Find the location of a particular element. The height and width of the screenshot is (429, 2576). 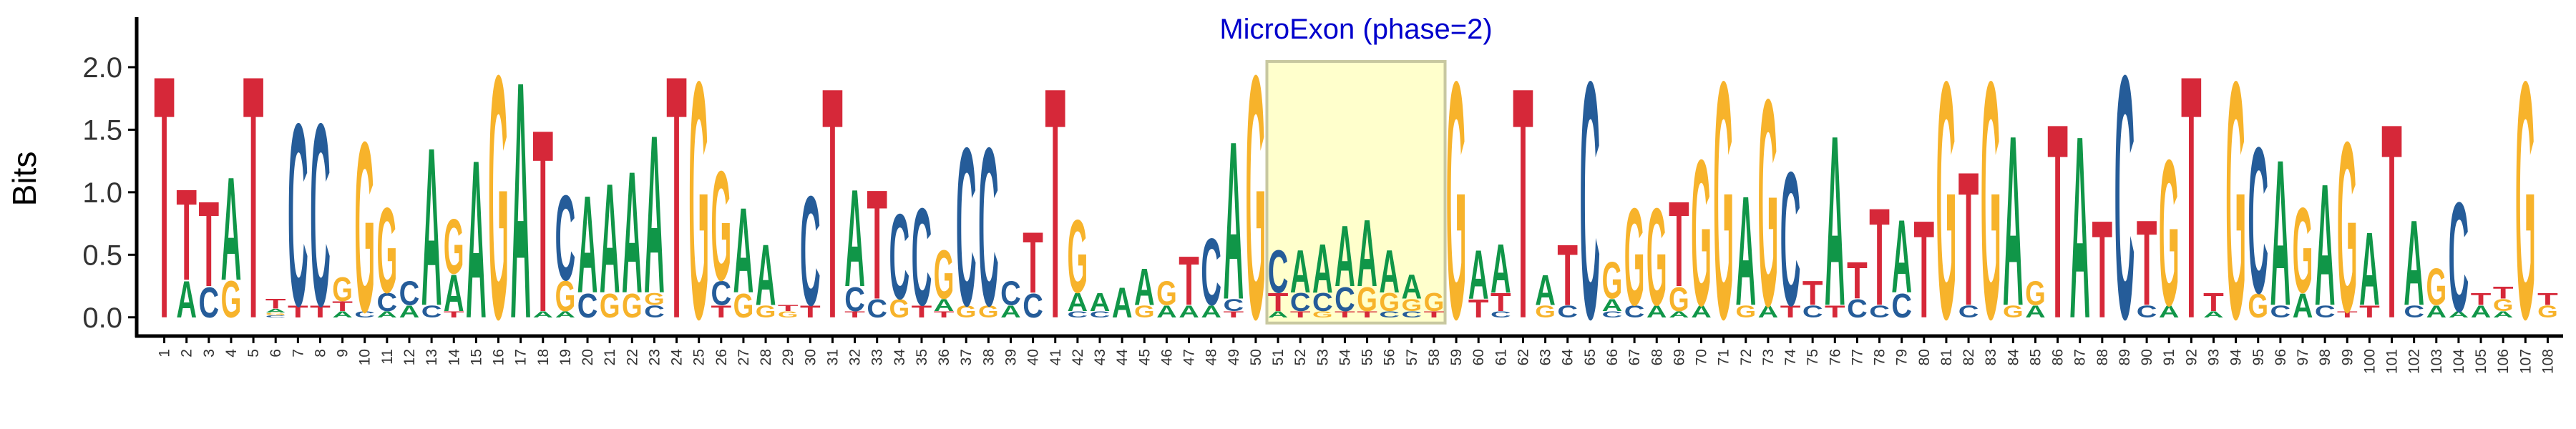

x-tick-label: 40 is located at coordinates (1033, 357).